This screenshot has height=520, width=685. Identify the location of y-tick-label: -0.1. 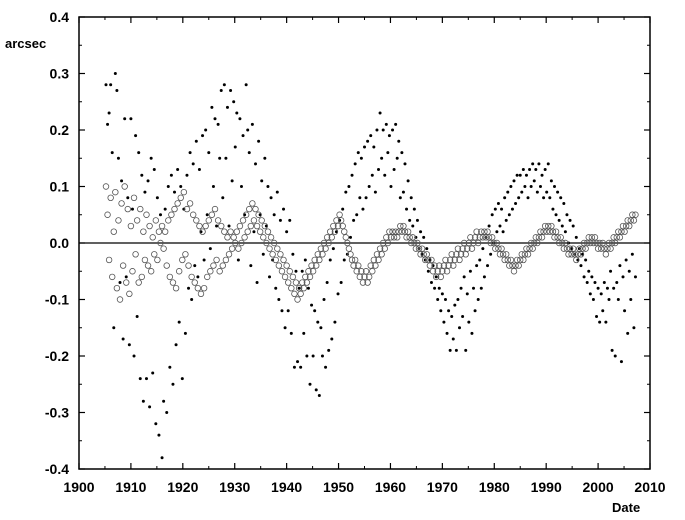
(57, 300).